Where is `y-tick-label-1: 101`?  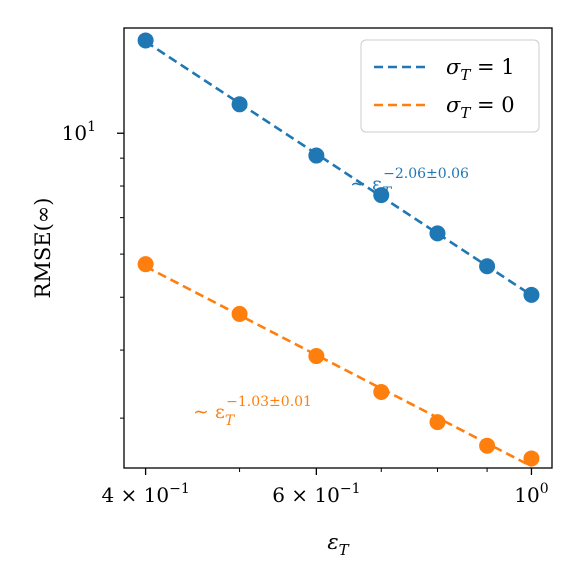 y-tick-label-1: 101 is located at coordinates (79, 132).